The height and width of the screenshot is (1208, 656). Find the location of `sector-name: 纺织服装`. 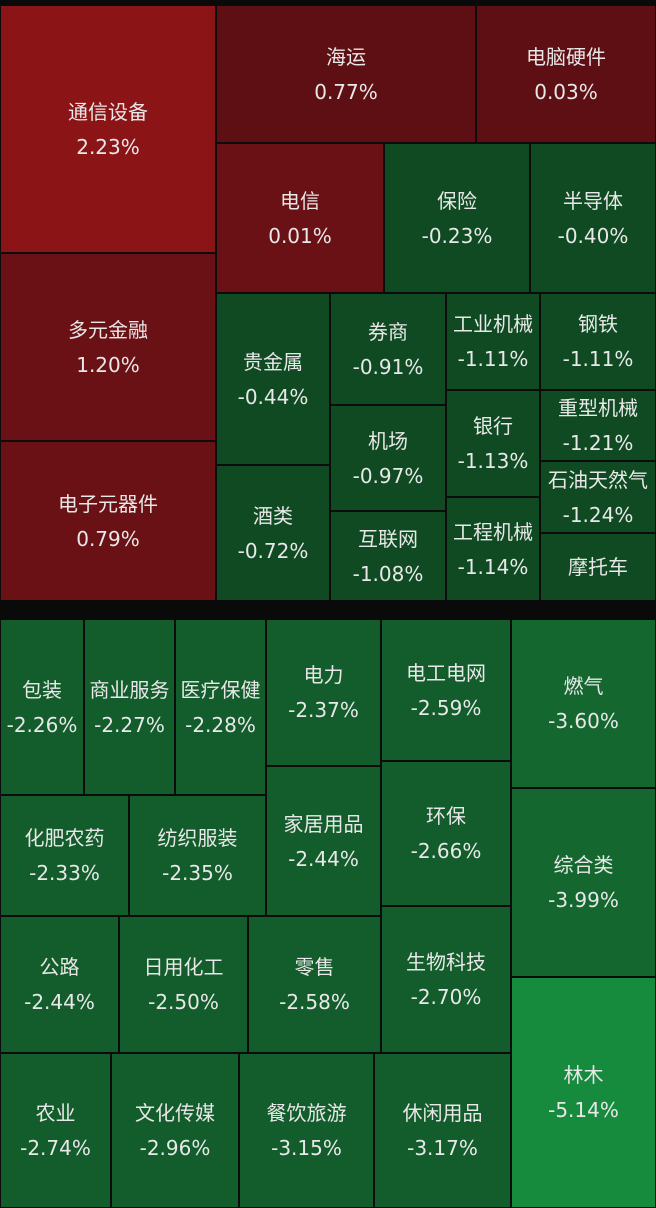

sector-name: 纺织服装 is located at coordinates (197, 838).